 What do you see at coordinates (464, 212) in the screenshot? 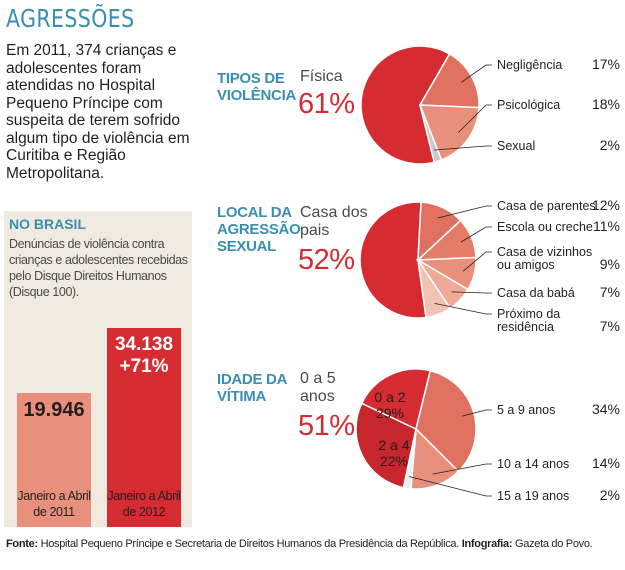
I see `local-leader-casa-de-parentes` at bounding box center [464, 212].